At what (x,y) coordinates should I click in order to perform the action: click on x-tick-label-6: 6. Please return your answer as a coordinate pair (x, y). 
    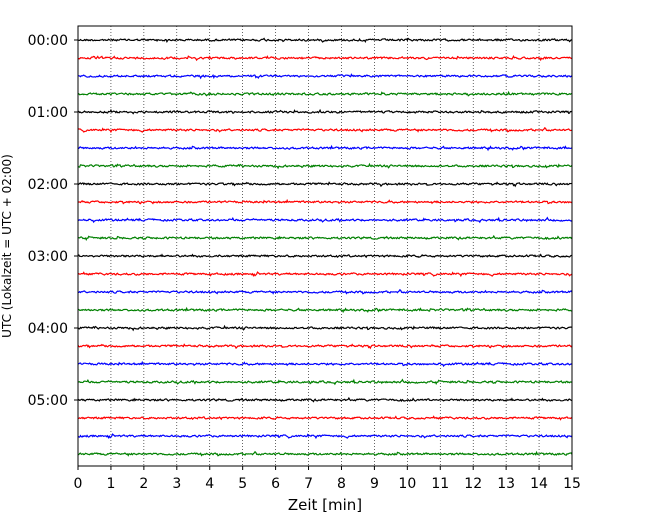
    Looking at the image, I should click on (275, 484).